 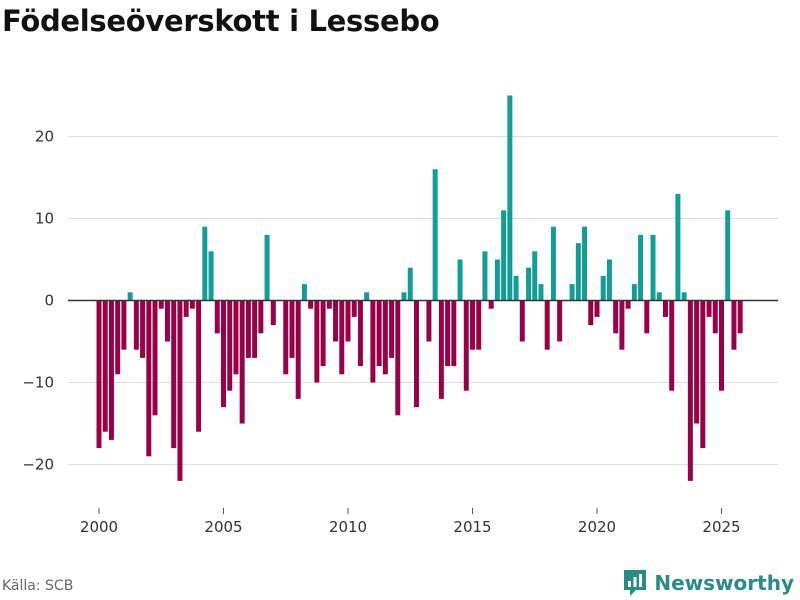 I want to click on x-axis-ticks: 2000 2005 2010 2015 2020 2025, so click(x=410, y=522).